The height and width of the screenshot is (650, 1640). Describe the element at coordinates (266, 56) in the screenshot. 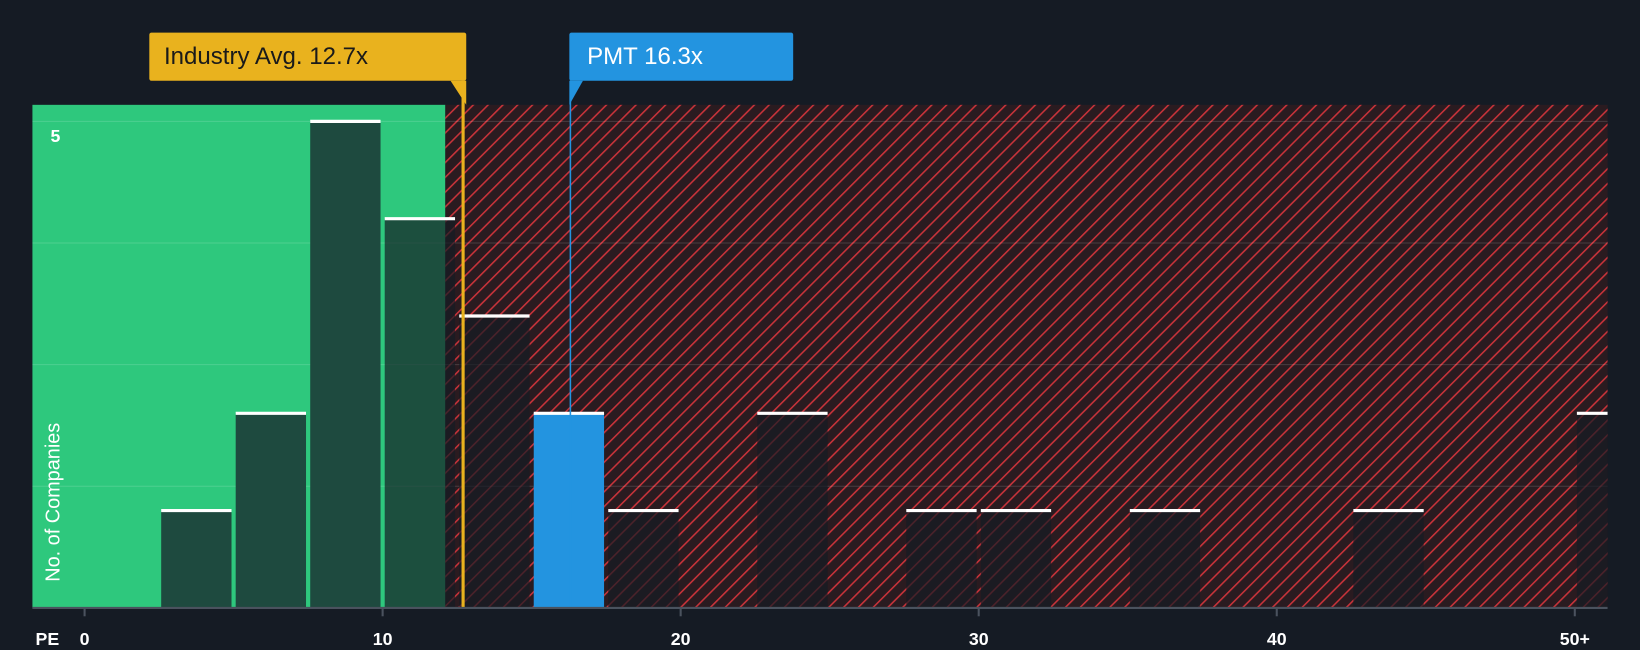

I see `annotation-label: Industry Avg. 12.7x` at that location.